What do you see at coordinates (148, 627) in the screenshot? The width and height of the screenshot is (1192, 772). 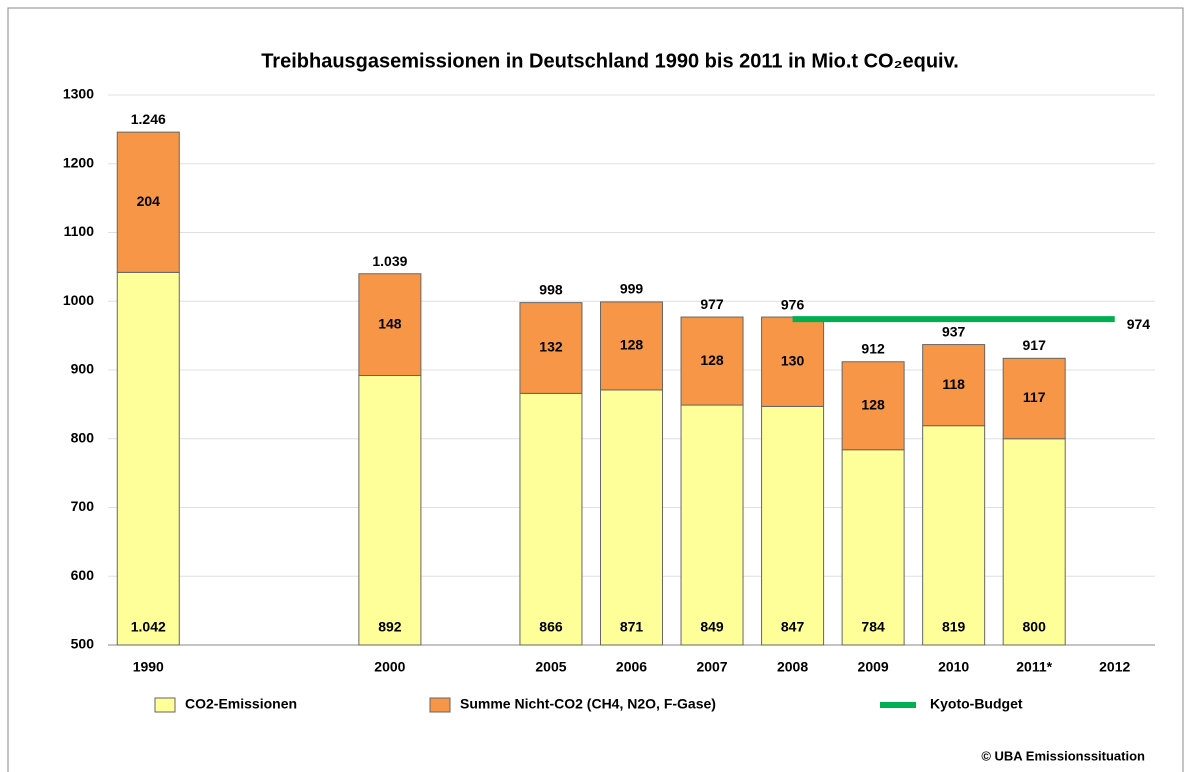 I see `bar-value-label: 1.042` at bounding box center [148, 627].